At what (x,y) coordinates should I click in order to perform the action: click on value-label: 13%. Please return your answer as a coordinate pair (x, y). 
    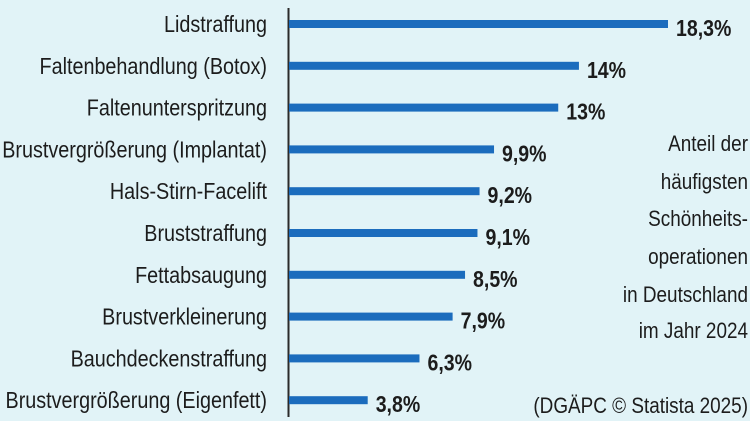
    Looking at the image, I should click on (585, 112).